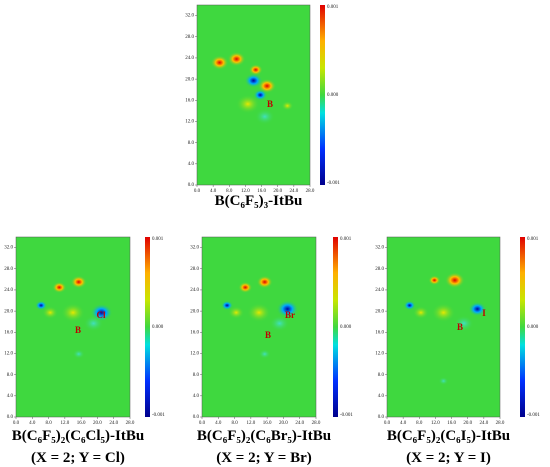 The height and width of the screenshot is (467, 550). What do you see at coordinates (78, 436) in the screenshot?
I see `caption: B(C₆F₅)₂(C₆Cl₅)-ItBu` at bounding box center [78, 436].